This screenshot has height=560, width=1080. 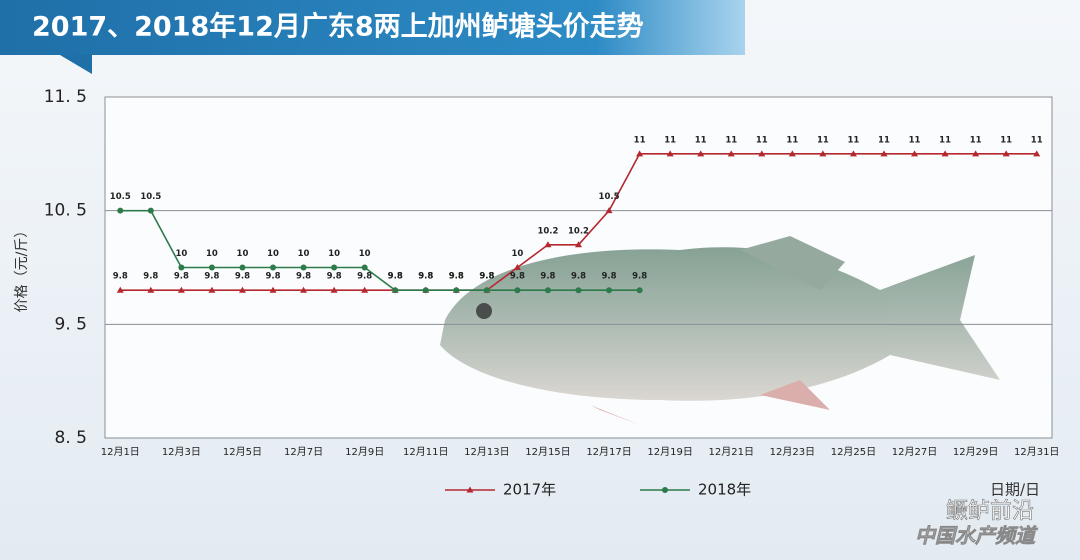 I want to click on x-tick-label: 12月25日, so click(x=853, y=452).